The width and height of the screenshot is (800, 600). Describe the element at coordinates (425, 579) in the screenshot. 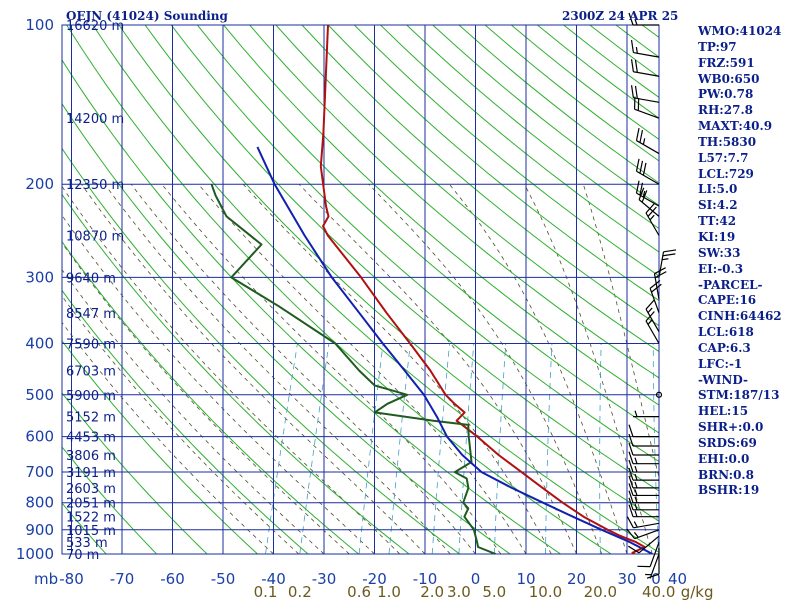

I see `temperature-tick-label: -10` at that location.